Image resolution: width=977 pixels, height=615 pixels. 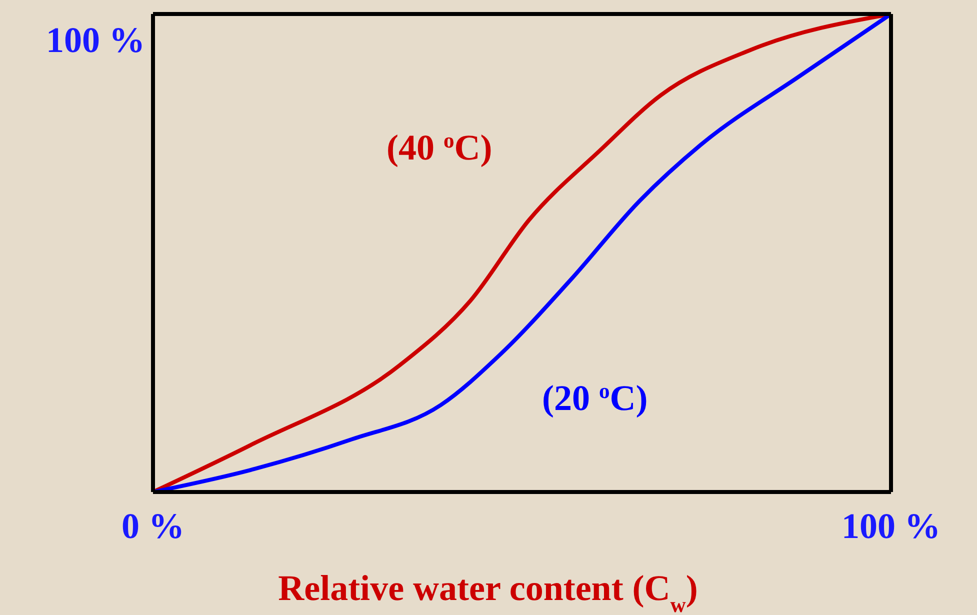 What do you see at coordinates (95, 40) in the screenshot?
I see `text: 100 %` at bounding box center [95, 40].